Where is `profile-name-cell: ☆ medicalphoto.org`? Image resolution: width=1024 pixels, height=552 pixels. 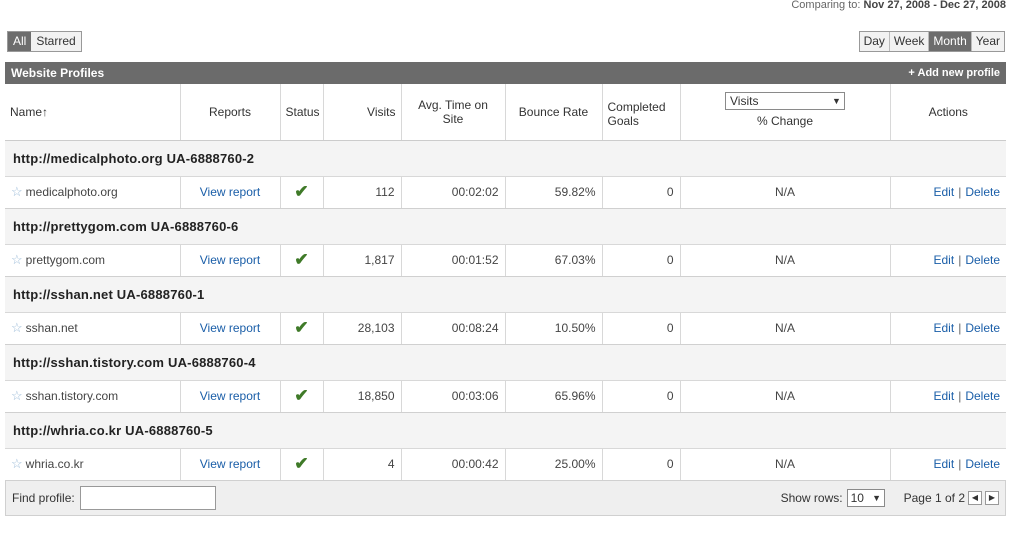 profile-name-cell: ☆ medicalphoto.org is located at coordinates (93, 192).